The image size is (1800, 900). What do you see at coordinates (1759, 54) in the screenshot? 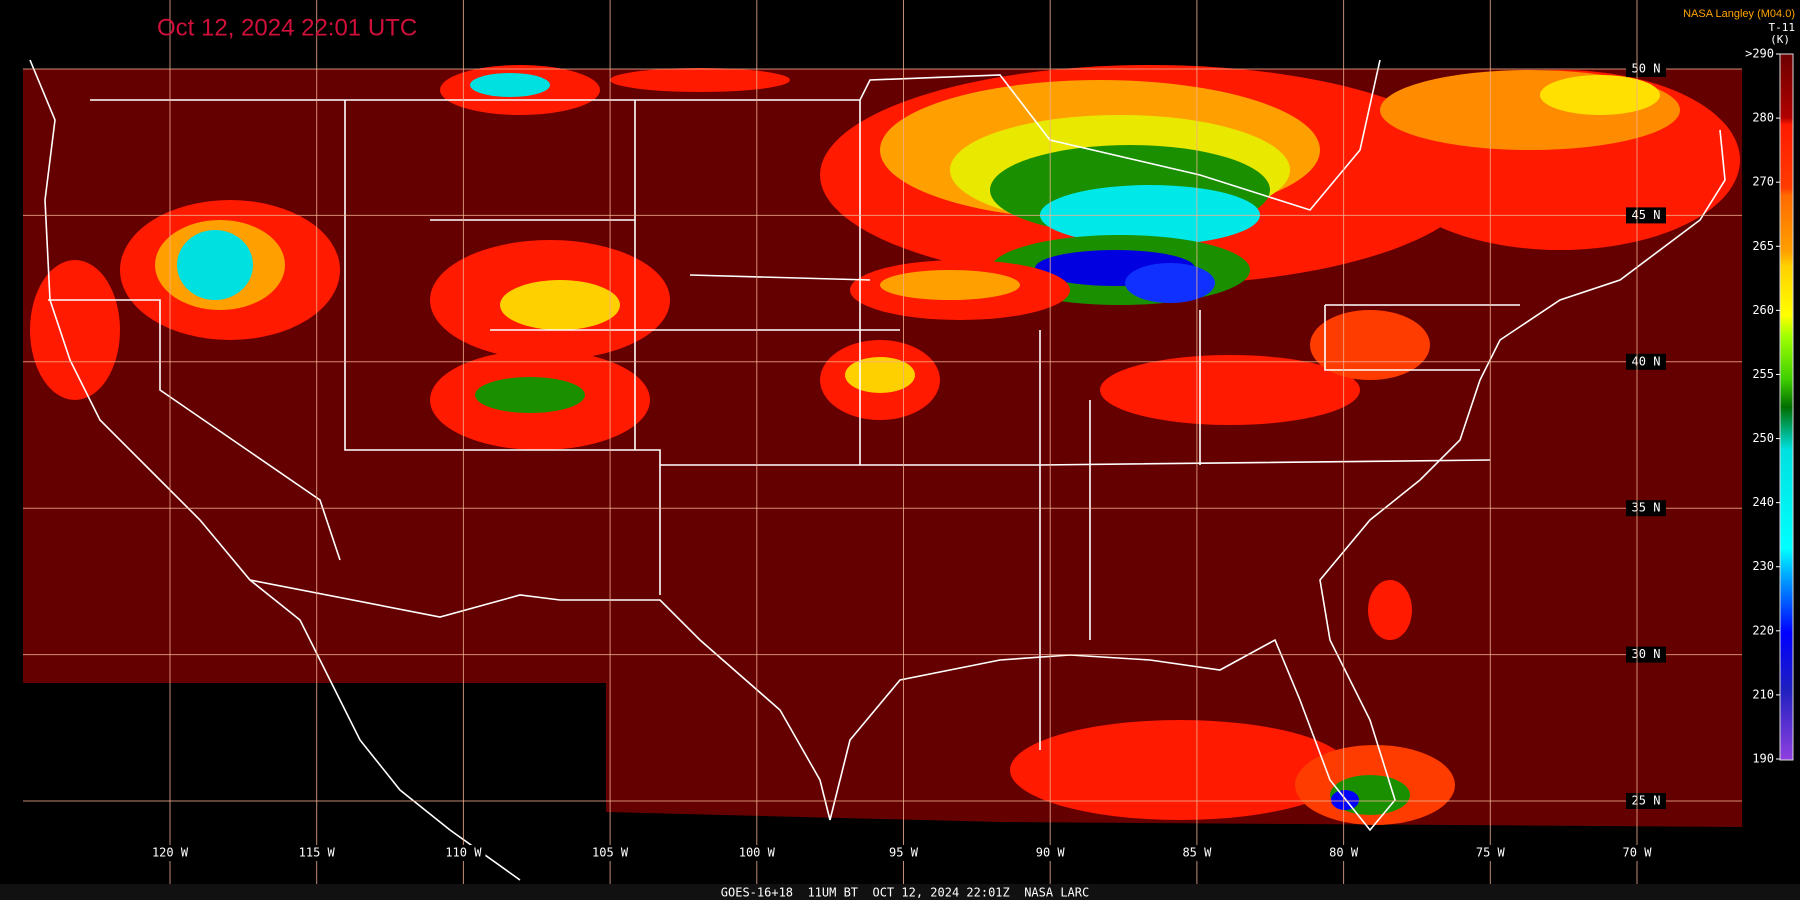
I see `legend-label: >290` at bounding box center [1759, 54].